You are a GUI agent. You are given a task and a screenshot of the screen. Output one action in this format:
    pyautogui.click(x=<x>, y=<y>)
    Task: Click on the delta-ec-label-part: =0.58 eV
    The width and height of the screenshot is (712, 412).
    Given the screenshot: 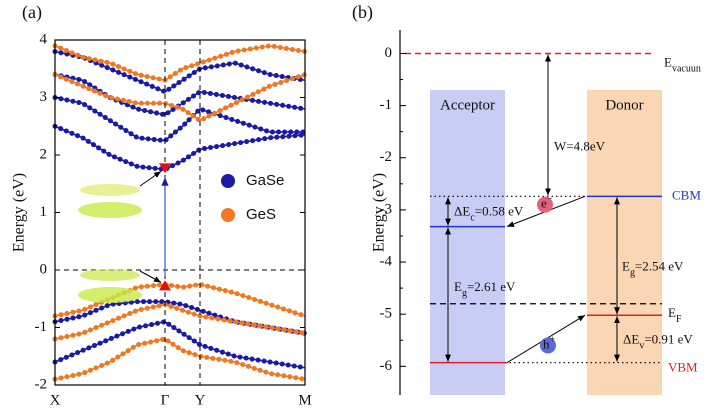 What is the action you would take?
    pyautogui.click(x=499, y=210)
    